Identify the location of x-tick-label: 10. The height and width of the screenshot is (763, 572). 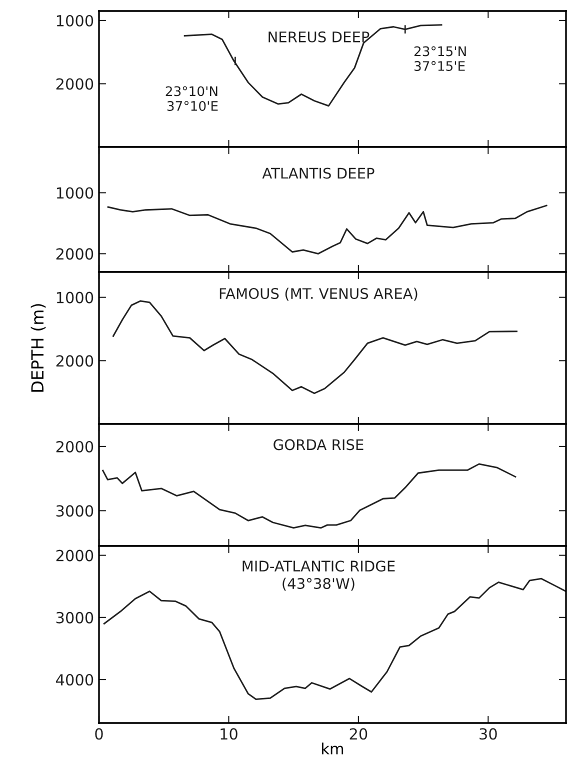
(229, 734).